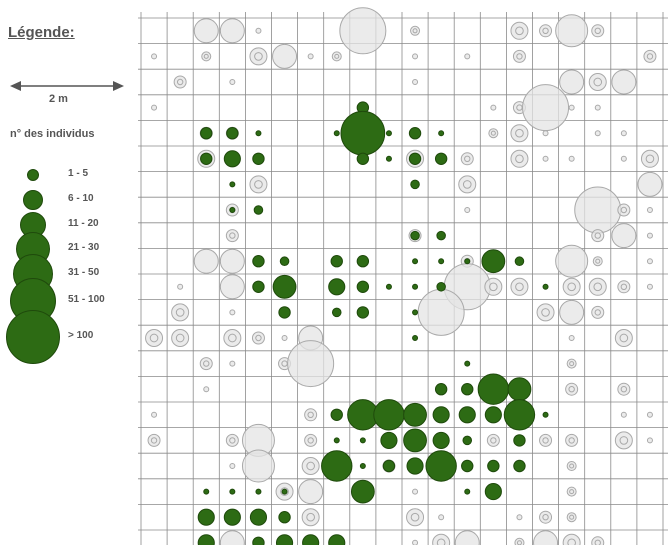 Image resolution: width=668 pixels, height=545 pixels. What do you see at coordinates (33, 175) in the screenshot?
I see `size-class-dot` at bounding box center [33, 175].